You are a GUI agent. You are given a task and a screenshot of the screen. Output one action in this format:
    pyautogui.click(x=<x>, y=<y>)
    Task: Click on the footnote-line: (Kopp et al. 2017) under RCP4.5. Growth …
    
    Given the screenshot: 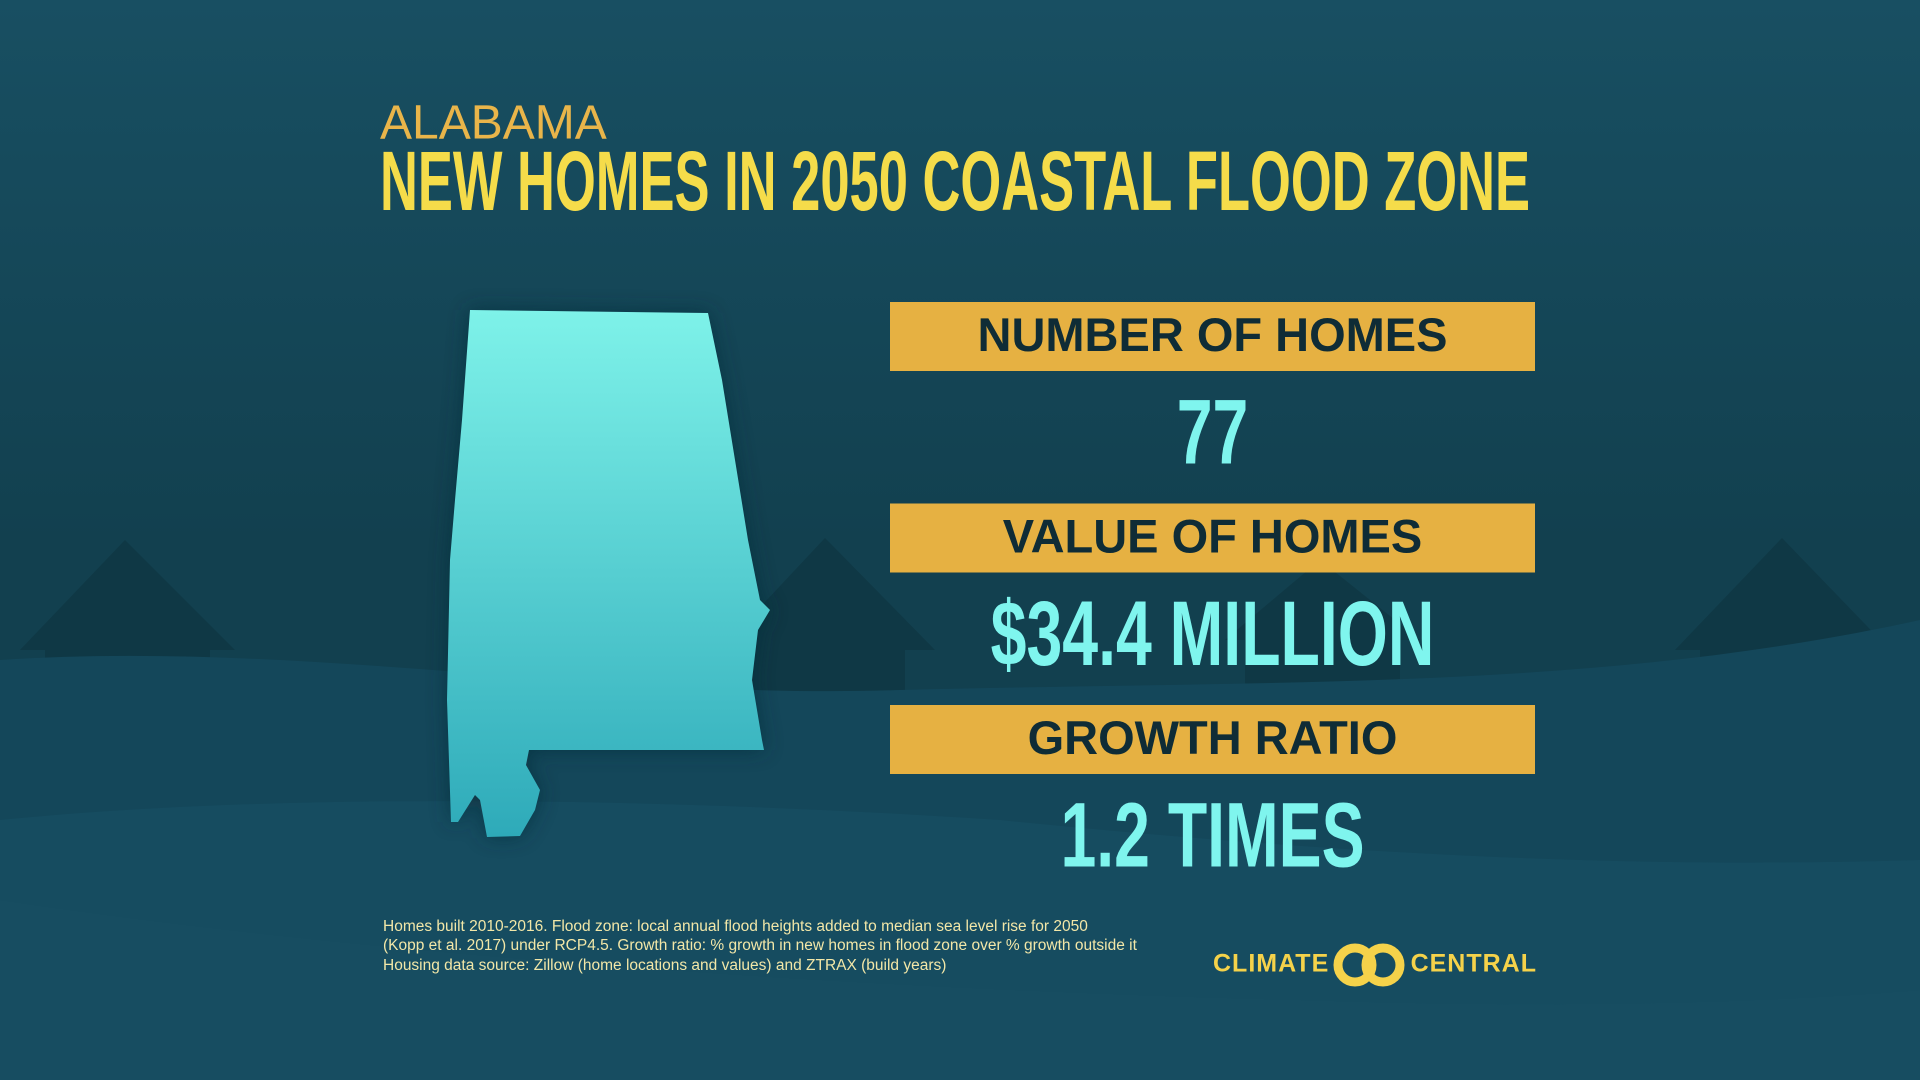 What is the action you would take?
    pyautogui.click(x=760, y=945)
    